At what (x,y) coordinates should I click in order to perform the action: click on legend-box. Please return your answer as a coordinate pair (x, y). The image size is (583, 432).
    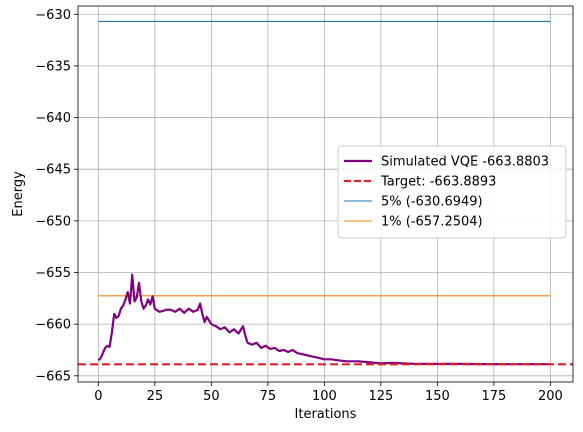
    Looking at the image, I should click on (452, 192).